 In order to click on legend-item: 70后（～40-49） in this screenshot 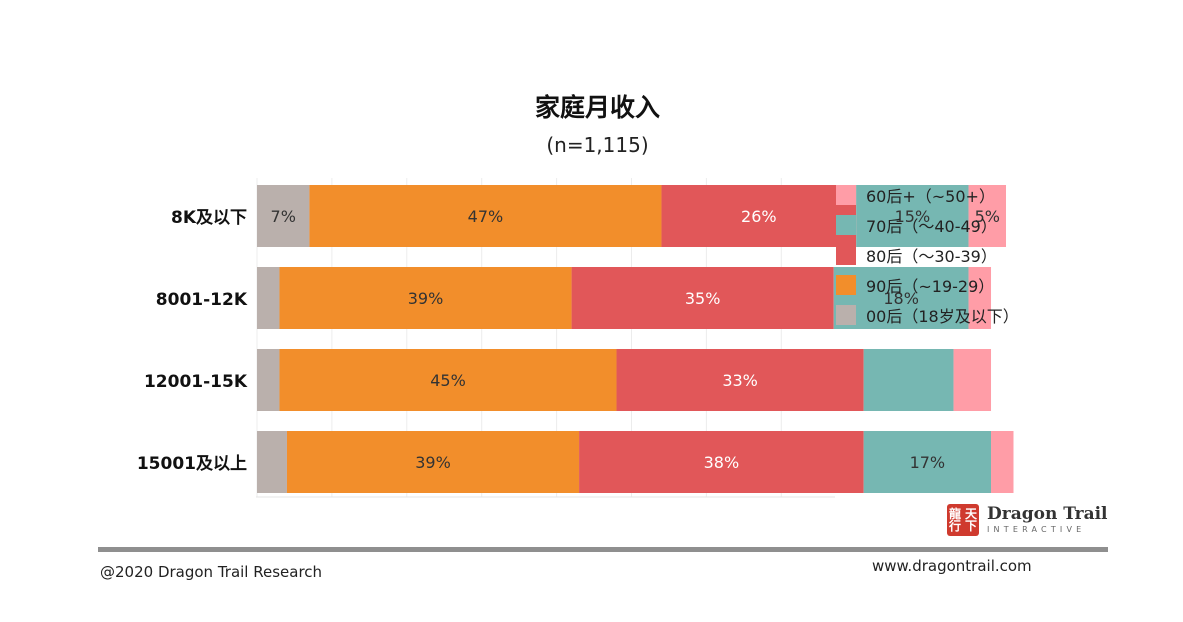, I will do `click(927, 225)`.